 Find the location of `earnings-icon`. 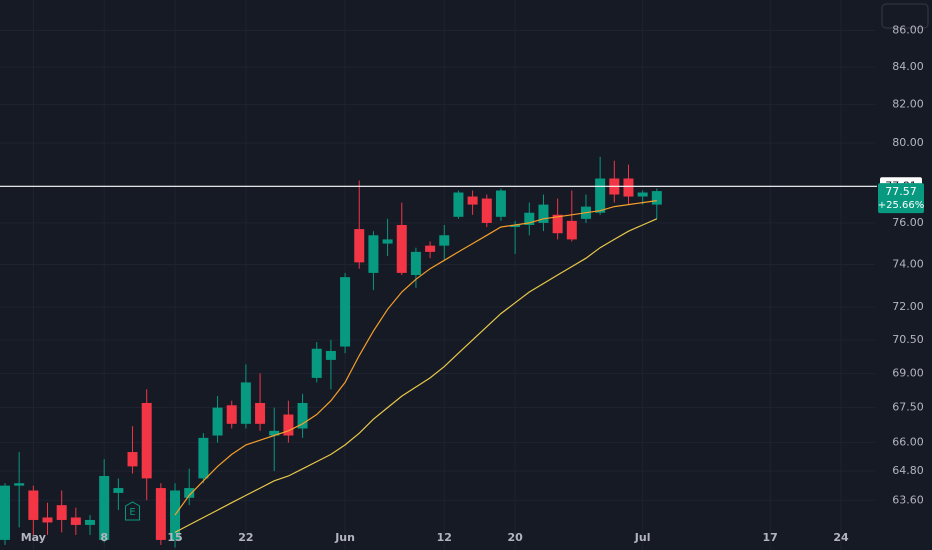

earnings-icon is located at coordinates (133, 511).